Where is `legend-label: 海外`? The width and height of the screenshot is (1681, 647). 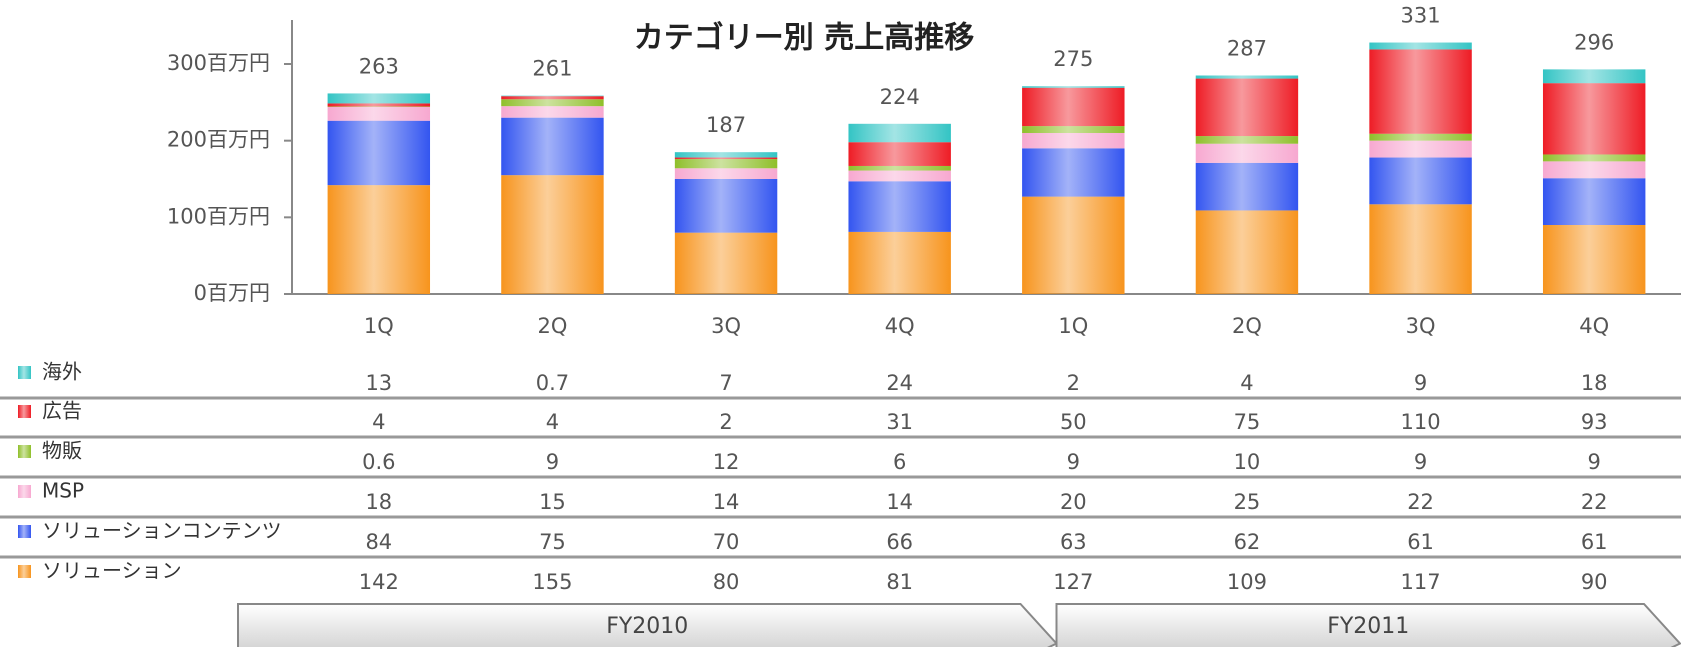
legend-label: 海外 is located at coordinates (62, 372).